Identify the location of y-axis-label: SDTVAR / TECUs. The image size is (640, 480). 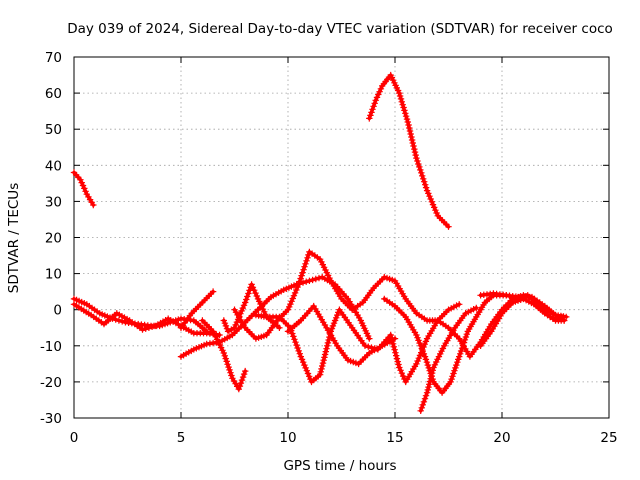
(14, 238).